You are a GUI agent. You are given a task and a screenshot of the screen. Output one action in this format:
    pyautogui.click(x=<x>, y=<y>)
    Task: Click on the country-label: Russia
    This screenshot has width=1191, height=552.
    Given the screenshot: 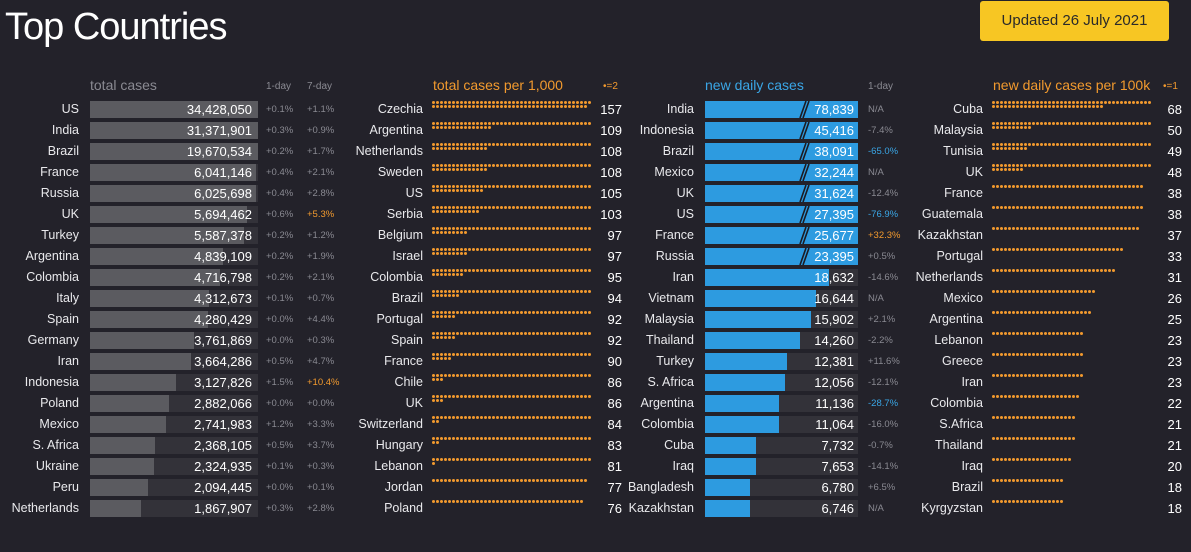 What is the action you would take?
    pyautogui.click(x=59, y=193)
    